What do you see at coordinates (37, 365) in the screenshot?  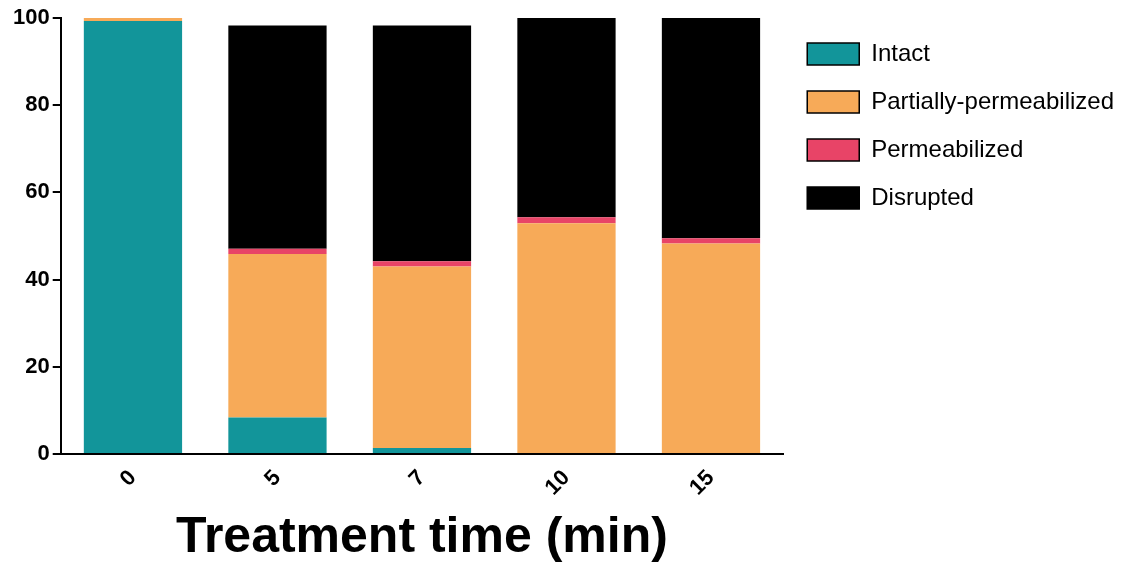 I see `y-tick-label: 20` at bounding box center [37, 365].